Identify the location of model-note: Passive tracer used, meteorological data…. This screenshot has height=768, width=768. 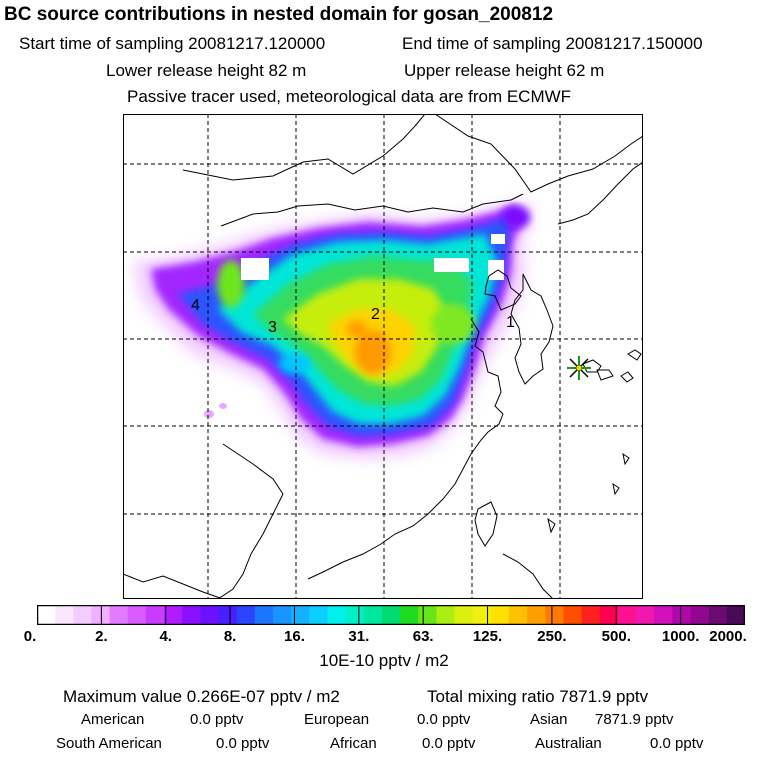
(349, 96).